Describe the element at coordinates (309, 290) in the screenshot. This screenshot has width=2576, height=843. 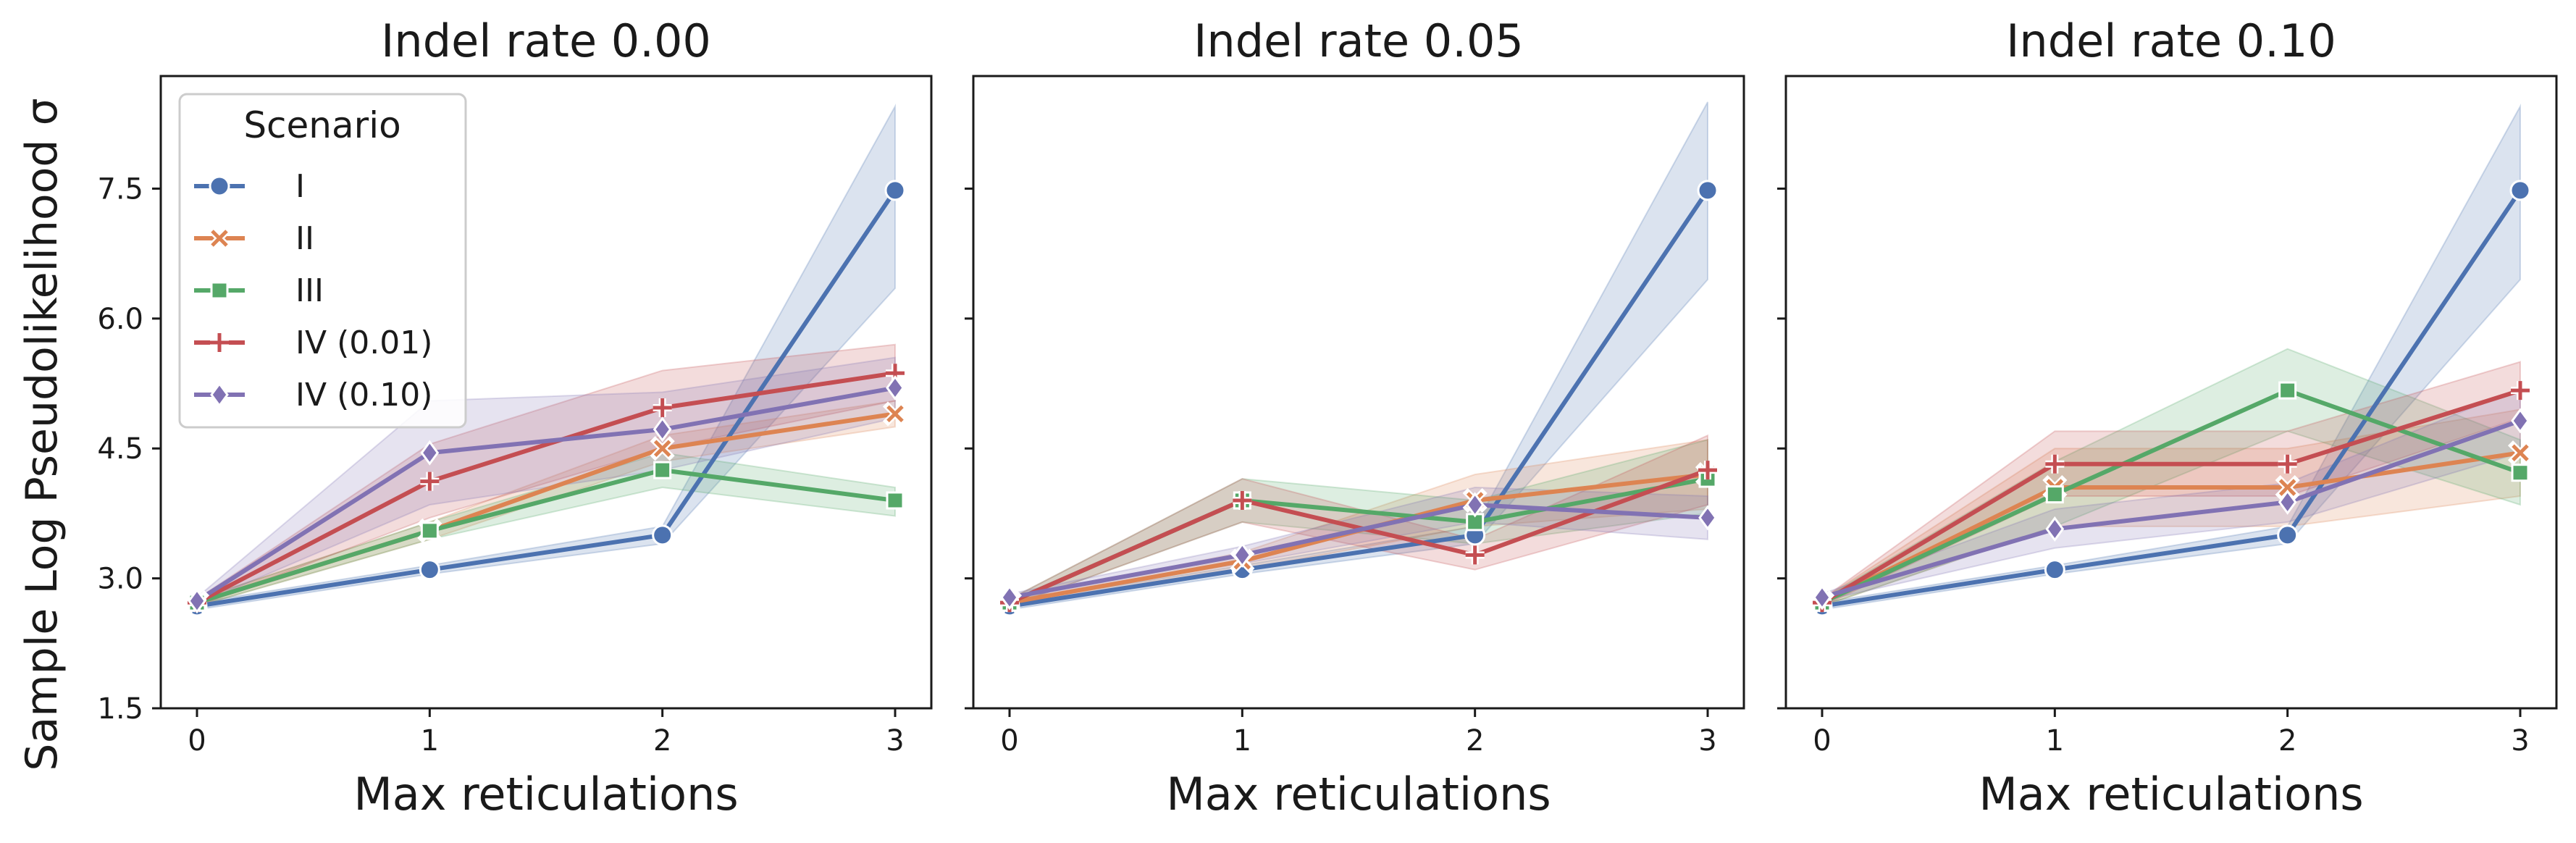
I see `legend-label: III` at that location.